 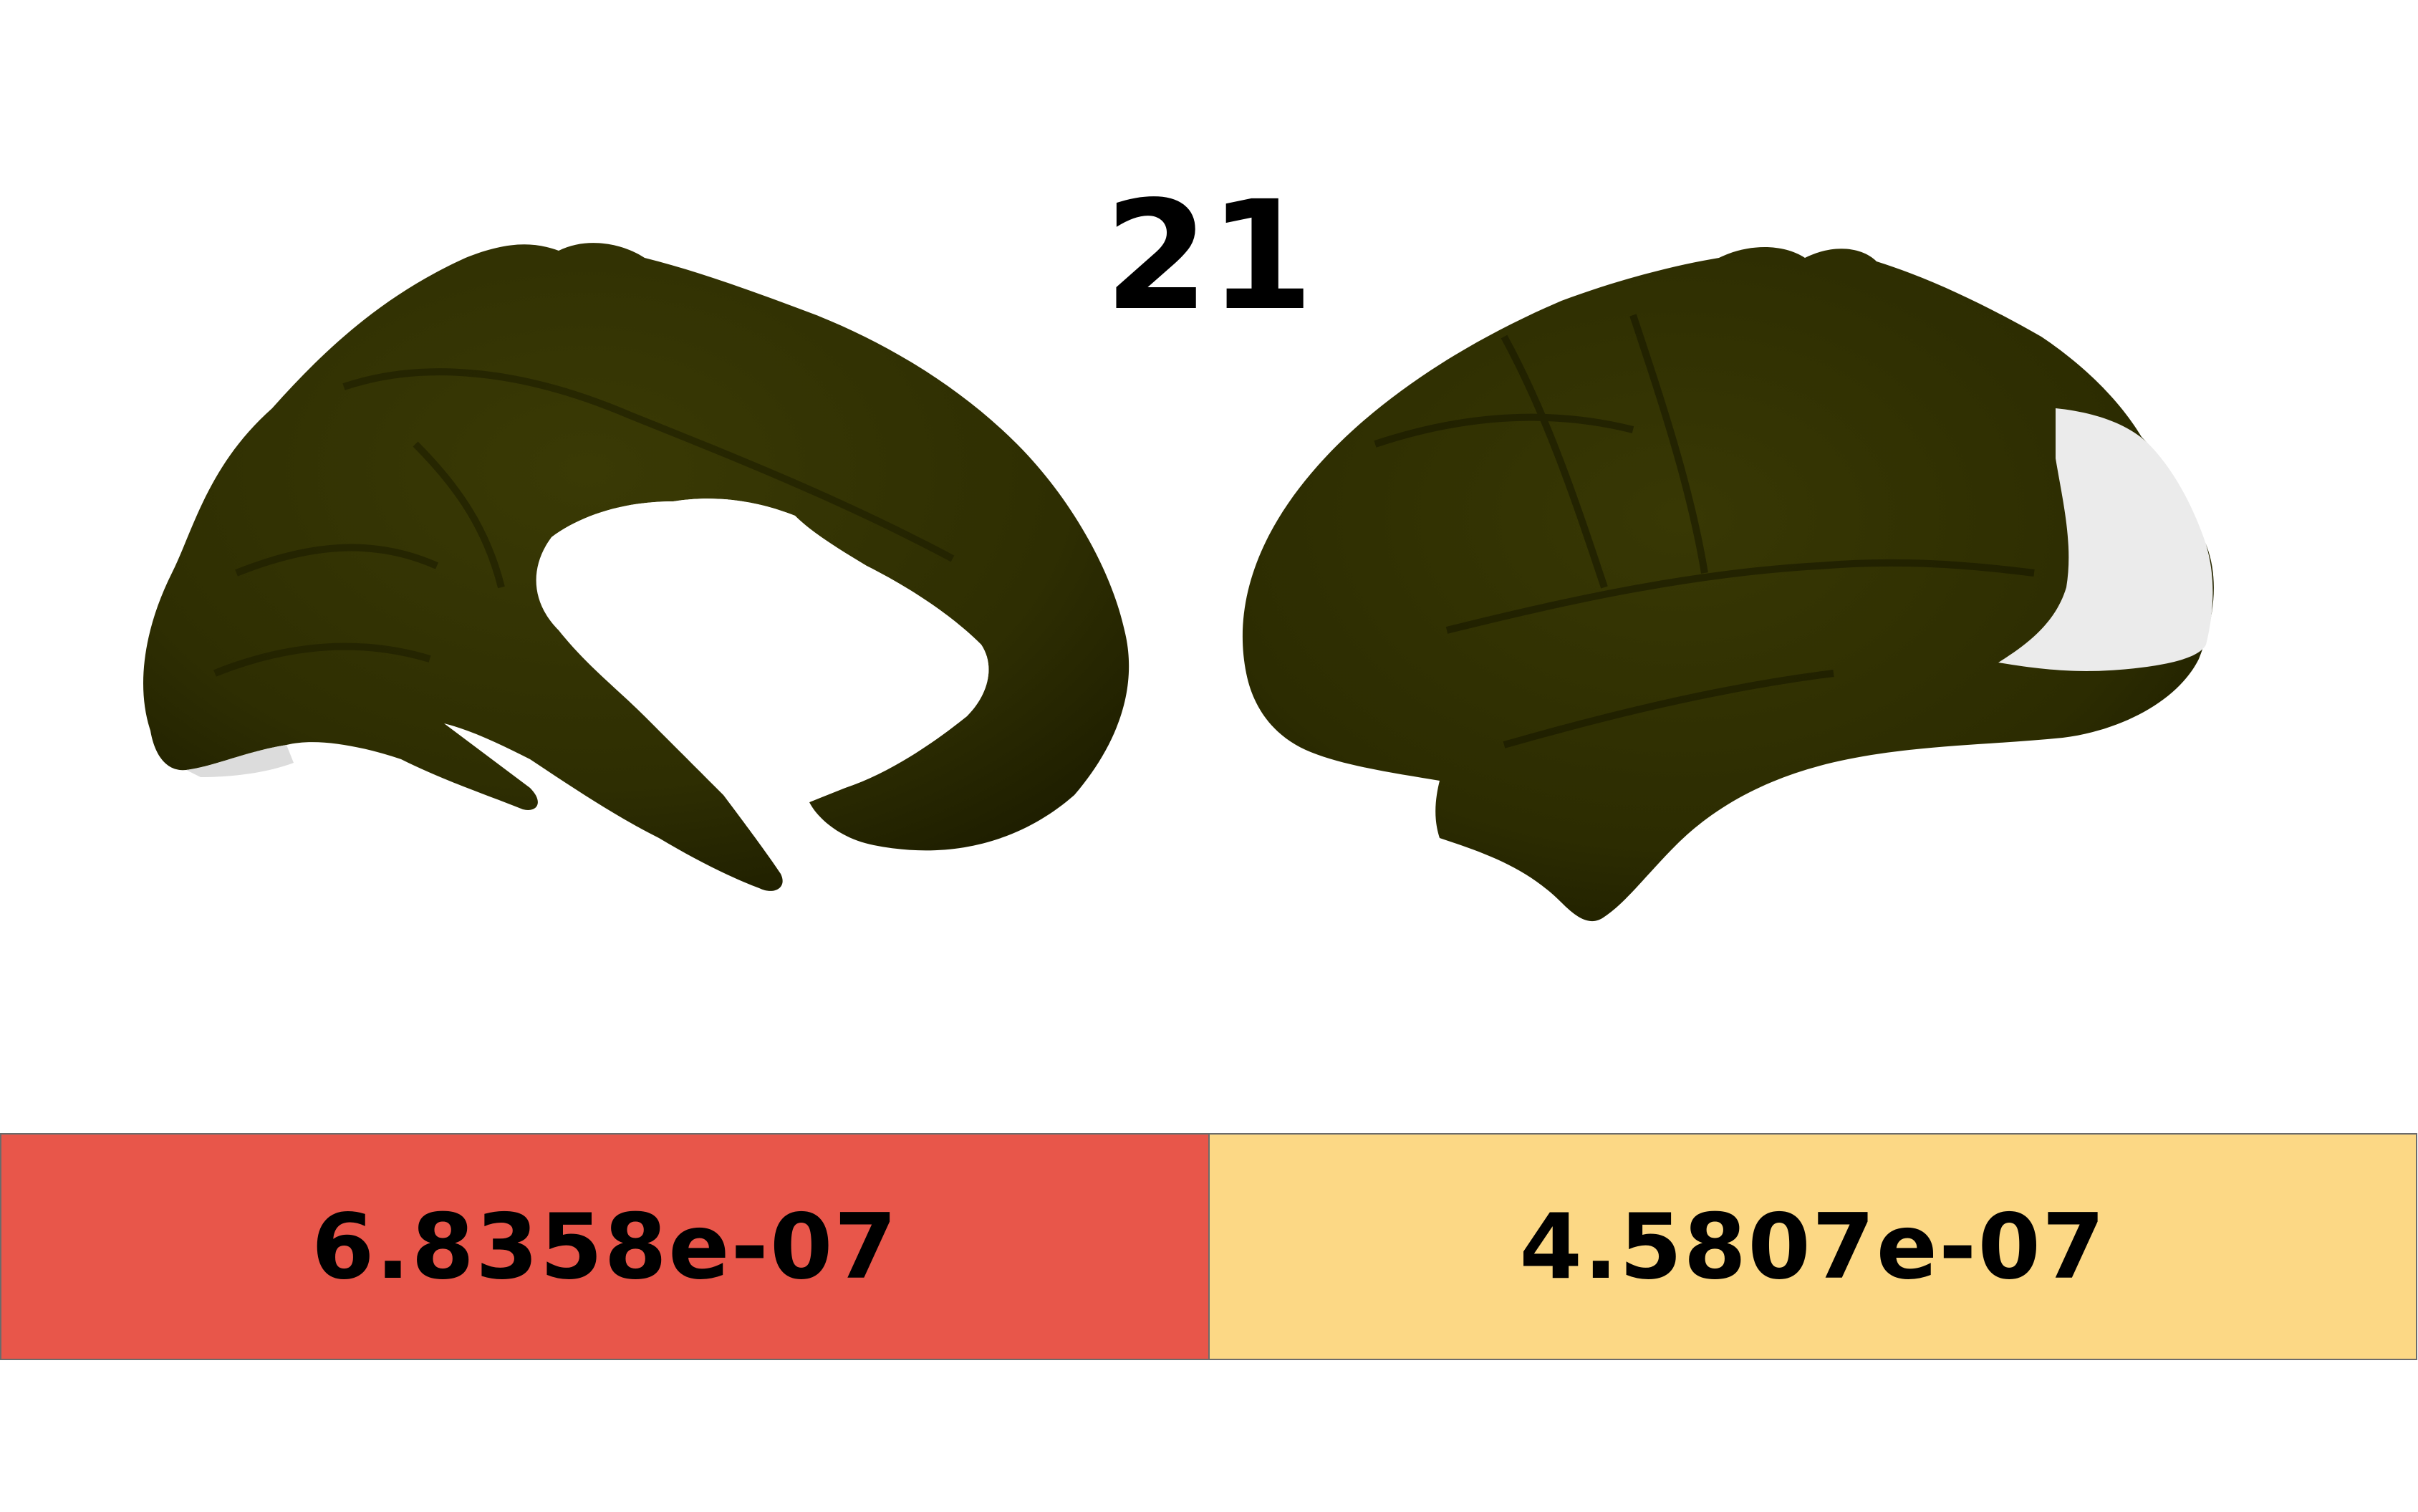 What do you see at coordinates (1704, 531) in the screenshot?
I see `lateral-sulci-lines` at bounding box center [1704, 531].